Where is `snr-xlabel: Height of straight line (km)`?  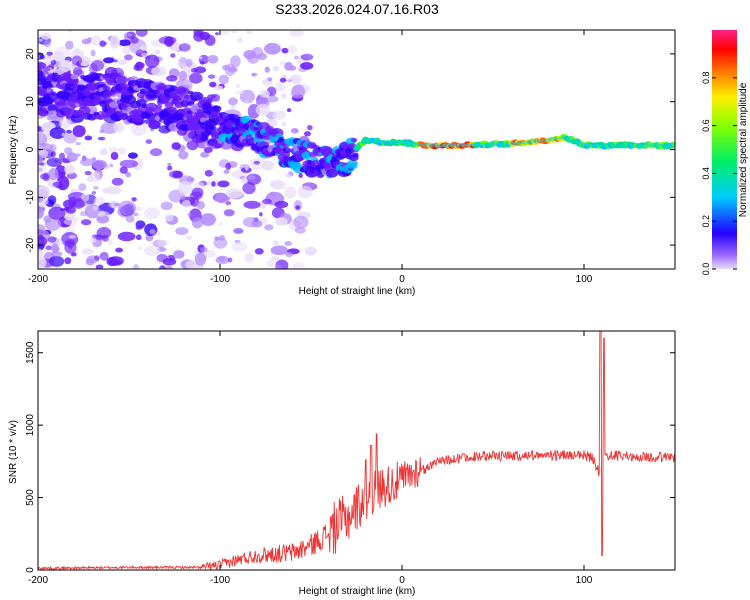 snr-xlabel: Height of straight line (km) is located at coordinates (357, 591).